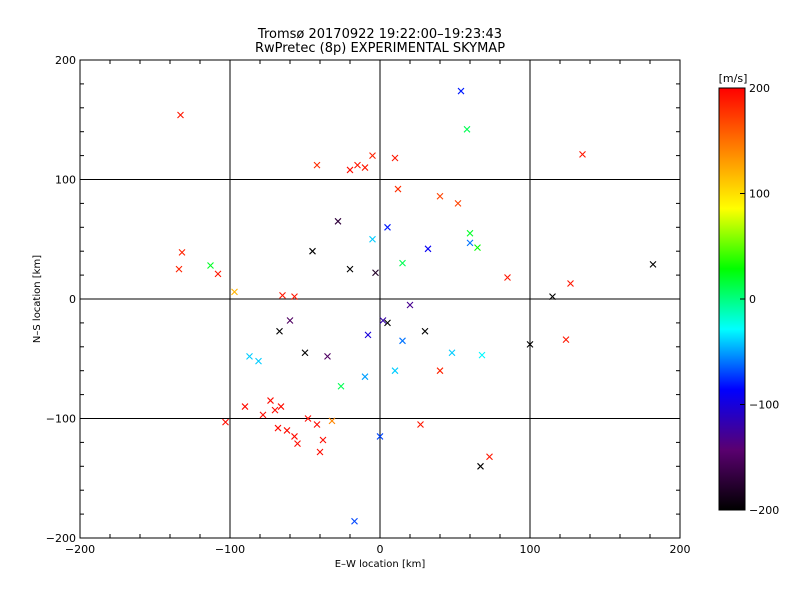 The height and width of the screenshot is (600, 800). I want to click on y-tick-label: −200, so click(61, 538).